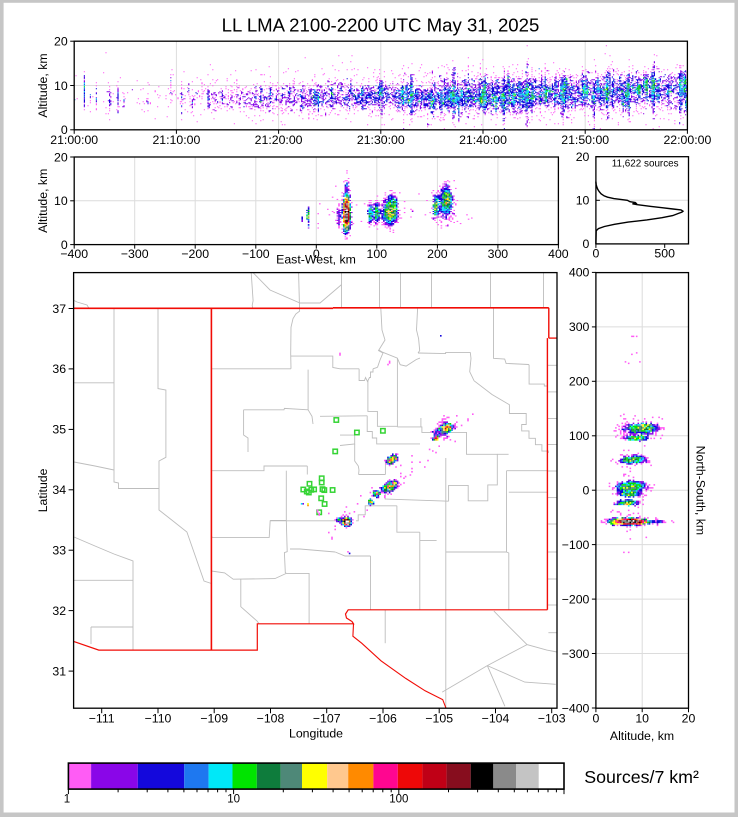 This screenshot has width=738, height=817. What do you see at coordinates (279, 140) in the screenshot?
I see `svg-text: 21:20:00` at bounding box center [279, 140].